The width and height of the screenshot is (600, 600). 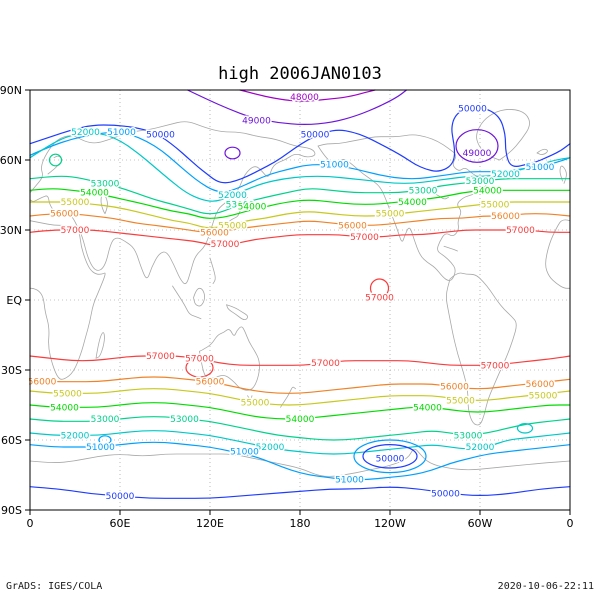 I want to click on coastline-tasmania, so click(x=250, y=397).